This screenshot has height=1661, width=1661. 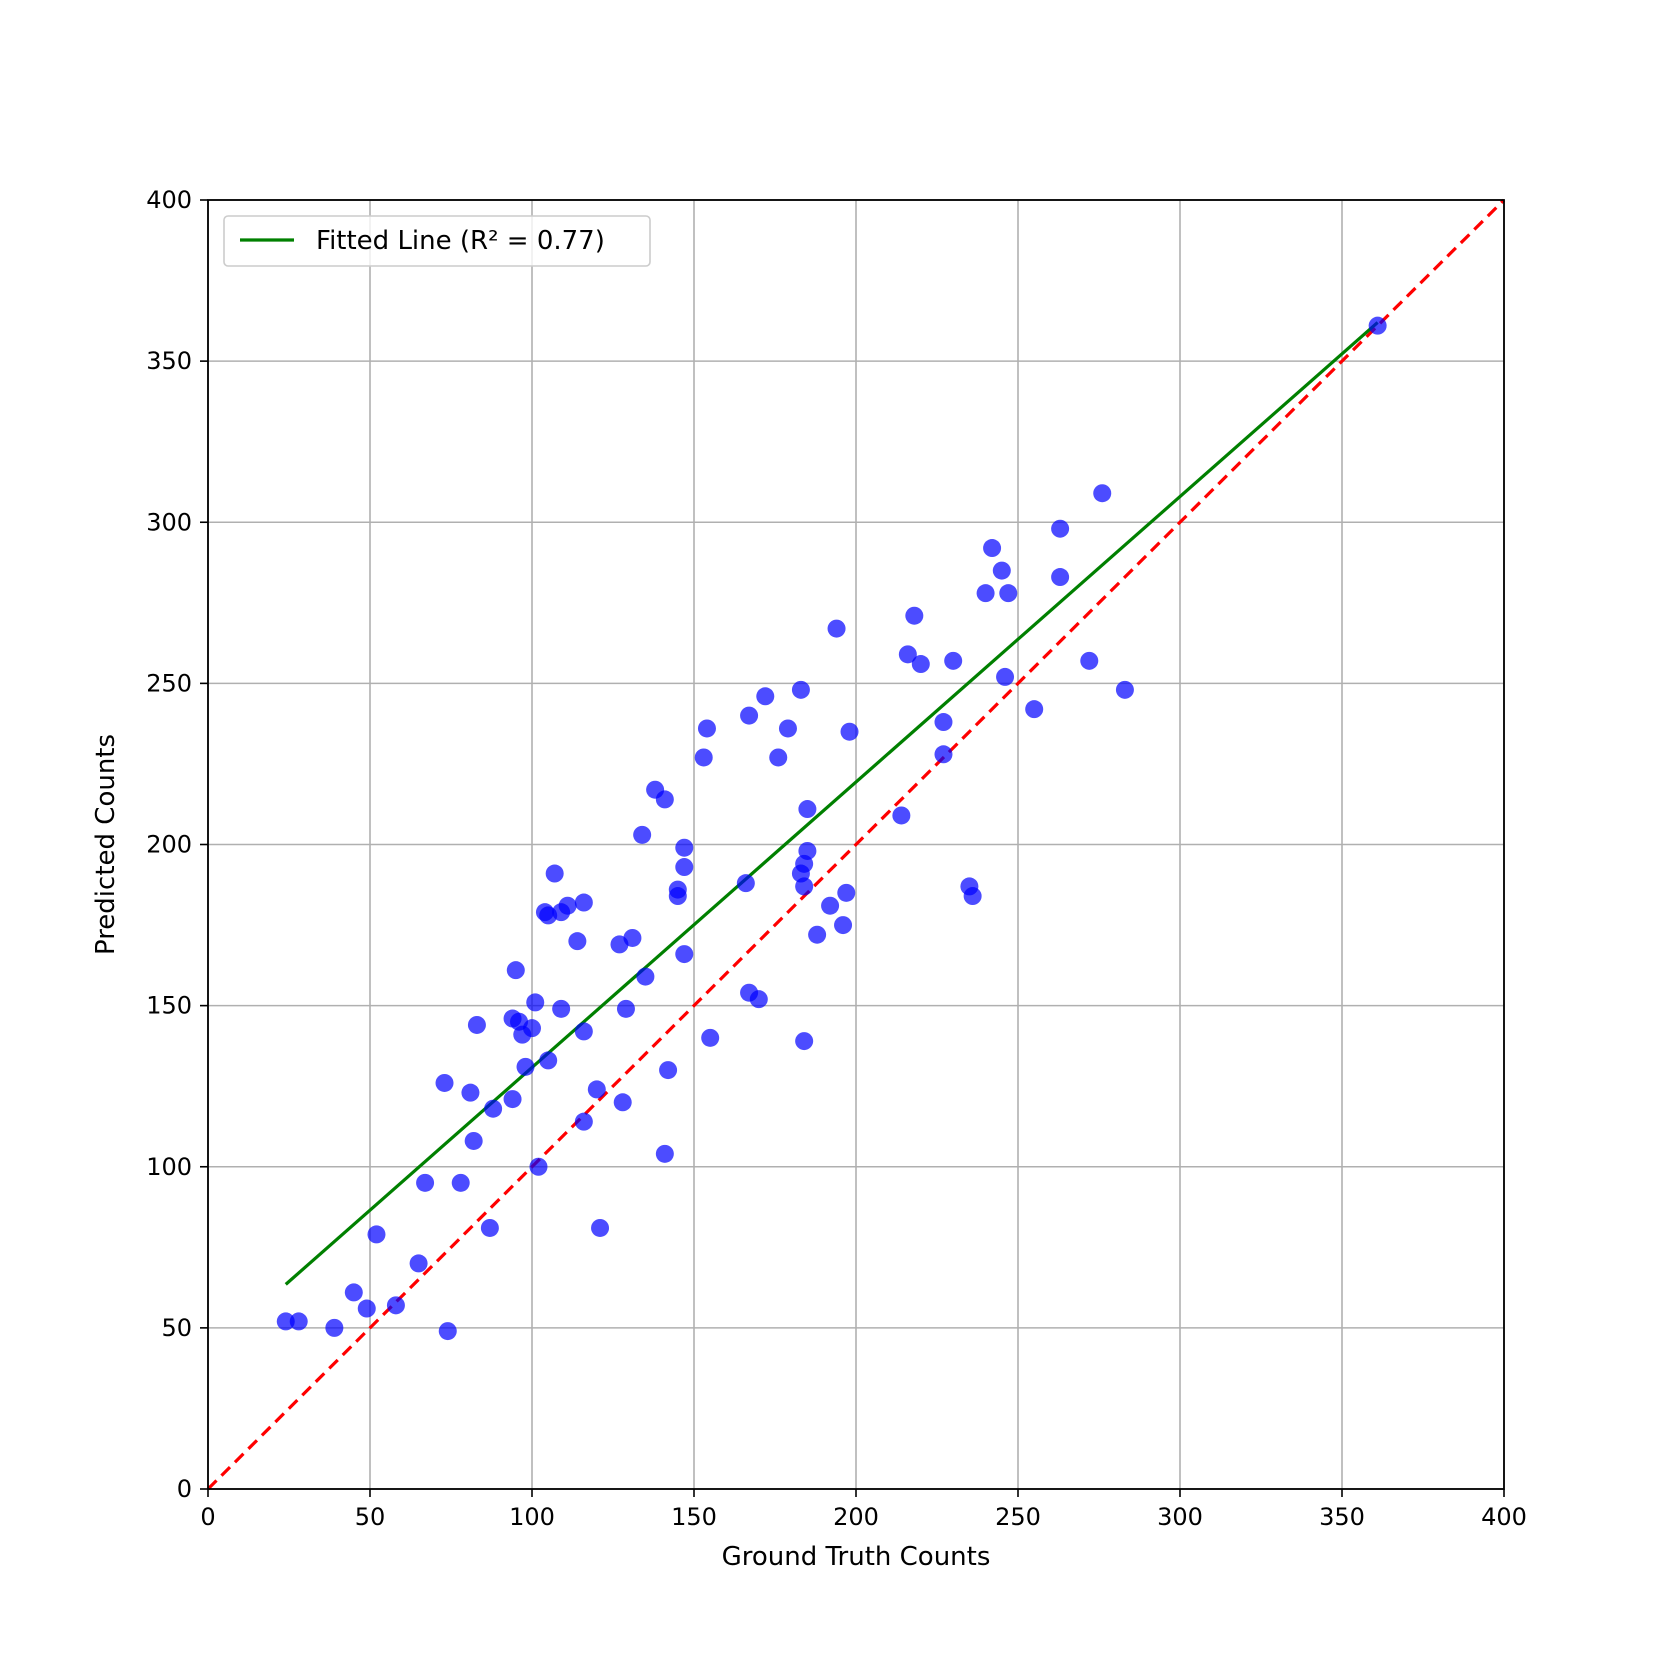 What do you see at coordinates (169, 522) in the screenshot?
I see `y-tick-label: 300` at bounding box center [169, 522].